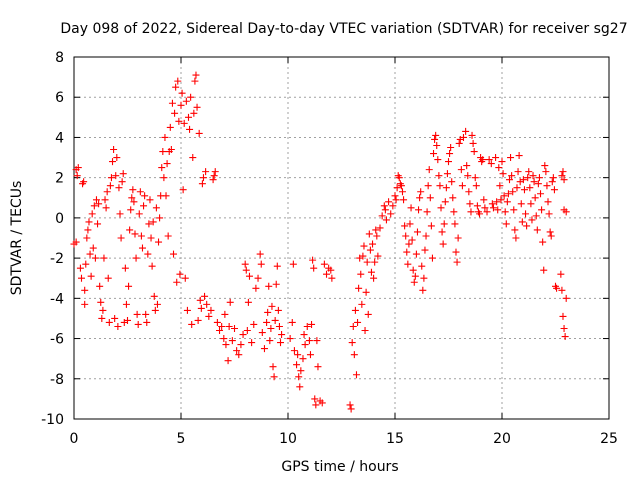  Describe the element at coordinates (52, 420) in the screenshot. I see `y-tick-label: -10` at that location.